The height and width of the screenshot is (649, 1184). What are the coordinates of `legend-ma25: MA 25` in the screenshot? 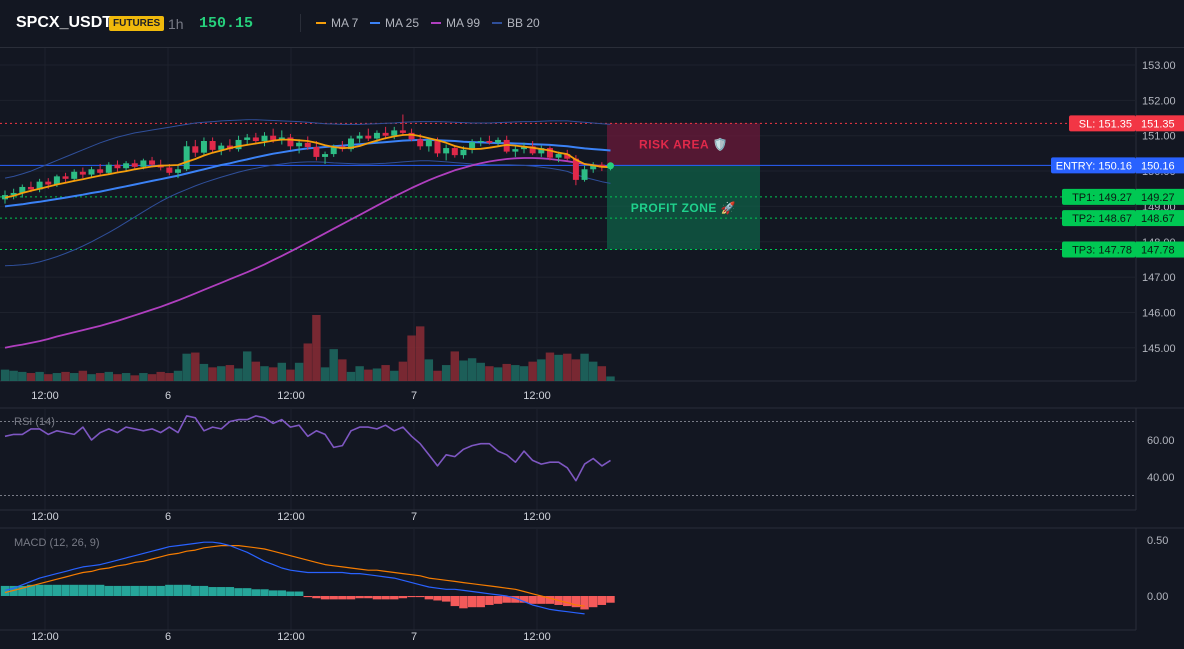 It's located at (394, 23).